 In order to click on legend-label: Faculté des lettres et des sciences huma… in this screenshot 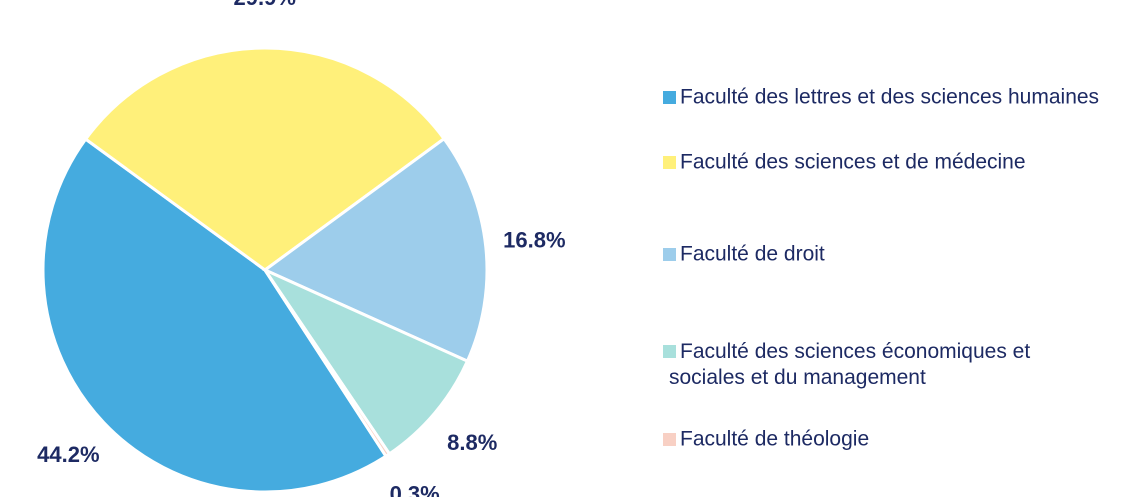, I will do `click(889, 97)`.